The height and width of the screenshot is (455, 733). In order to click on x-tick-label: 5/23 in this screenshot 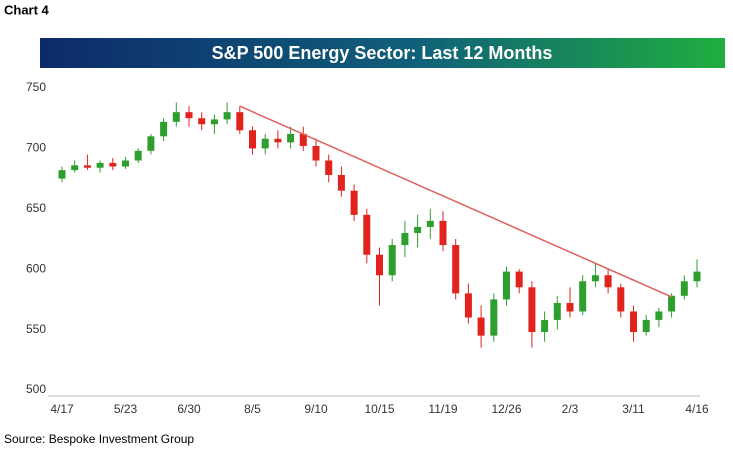, I will do `click(126, 409)`.